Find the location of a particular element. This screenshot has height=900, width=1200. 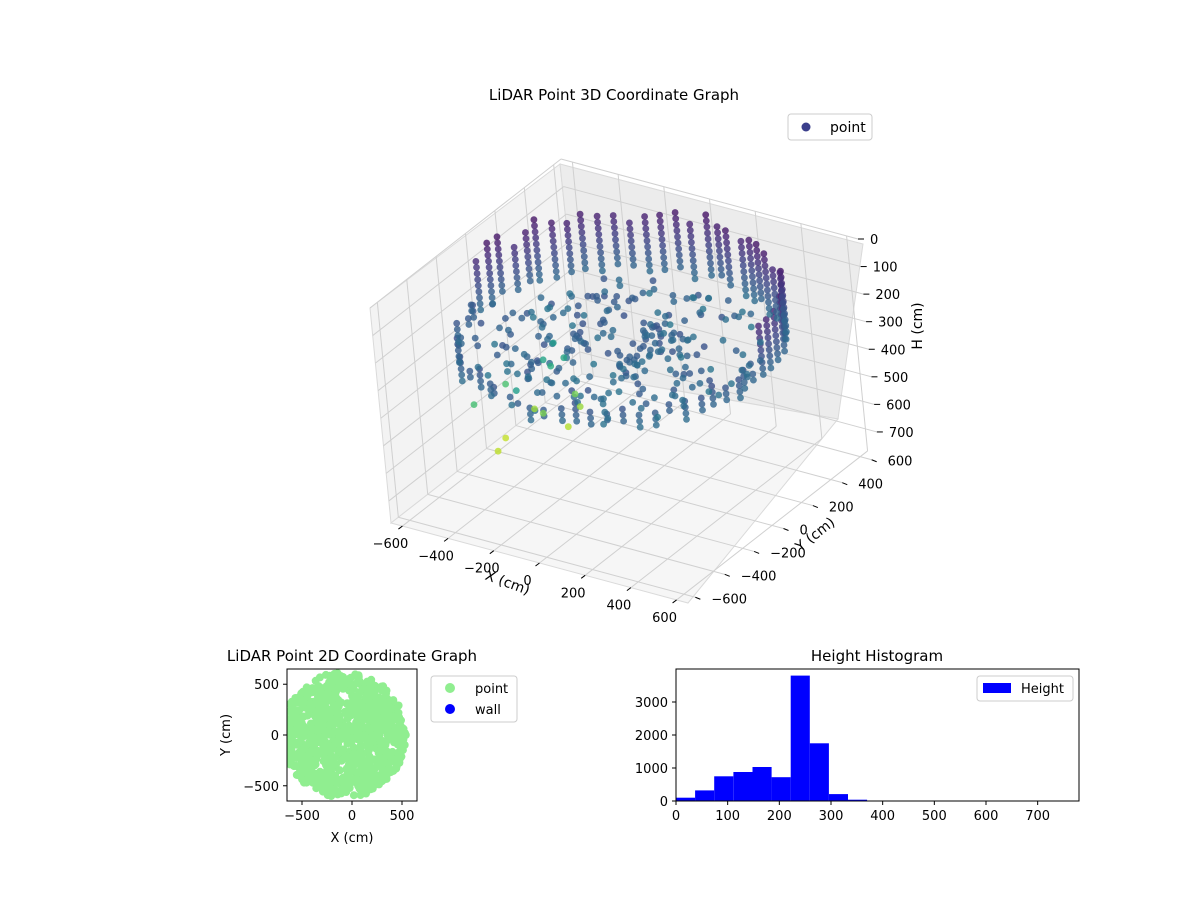

points-2d is located at coordinates (348, 734).